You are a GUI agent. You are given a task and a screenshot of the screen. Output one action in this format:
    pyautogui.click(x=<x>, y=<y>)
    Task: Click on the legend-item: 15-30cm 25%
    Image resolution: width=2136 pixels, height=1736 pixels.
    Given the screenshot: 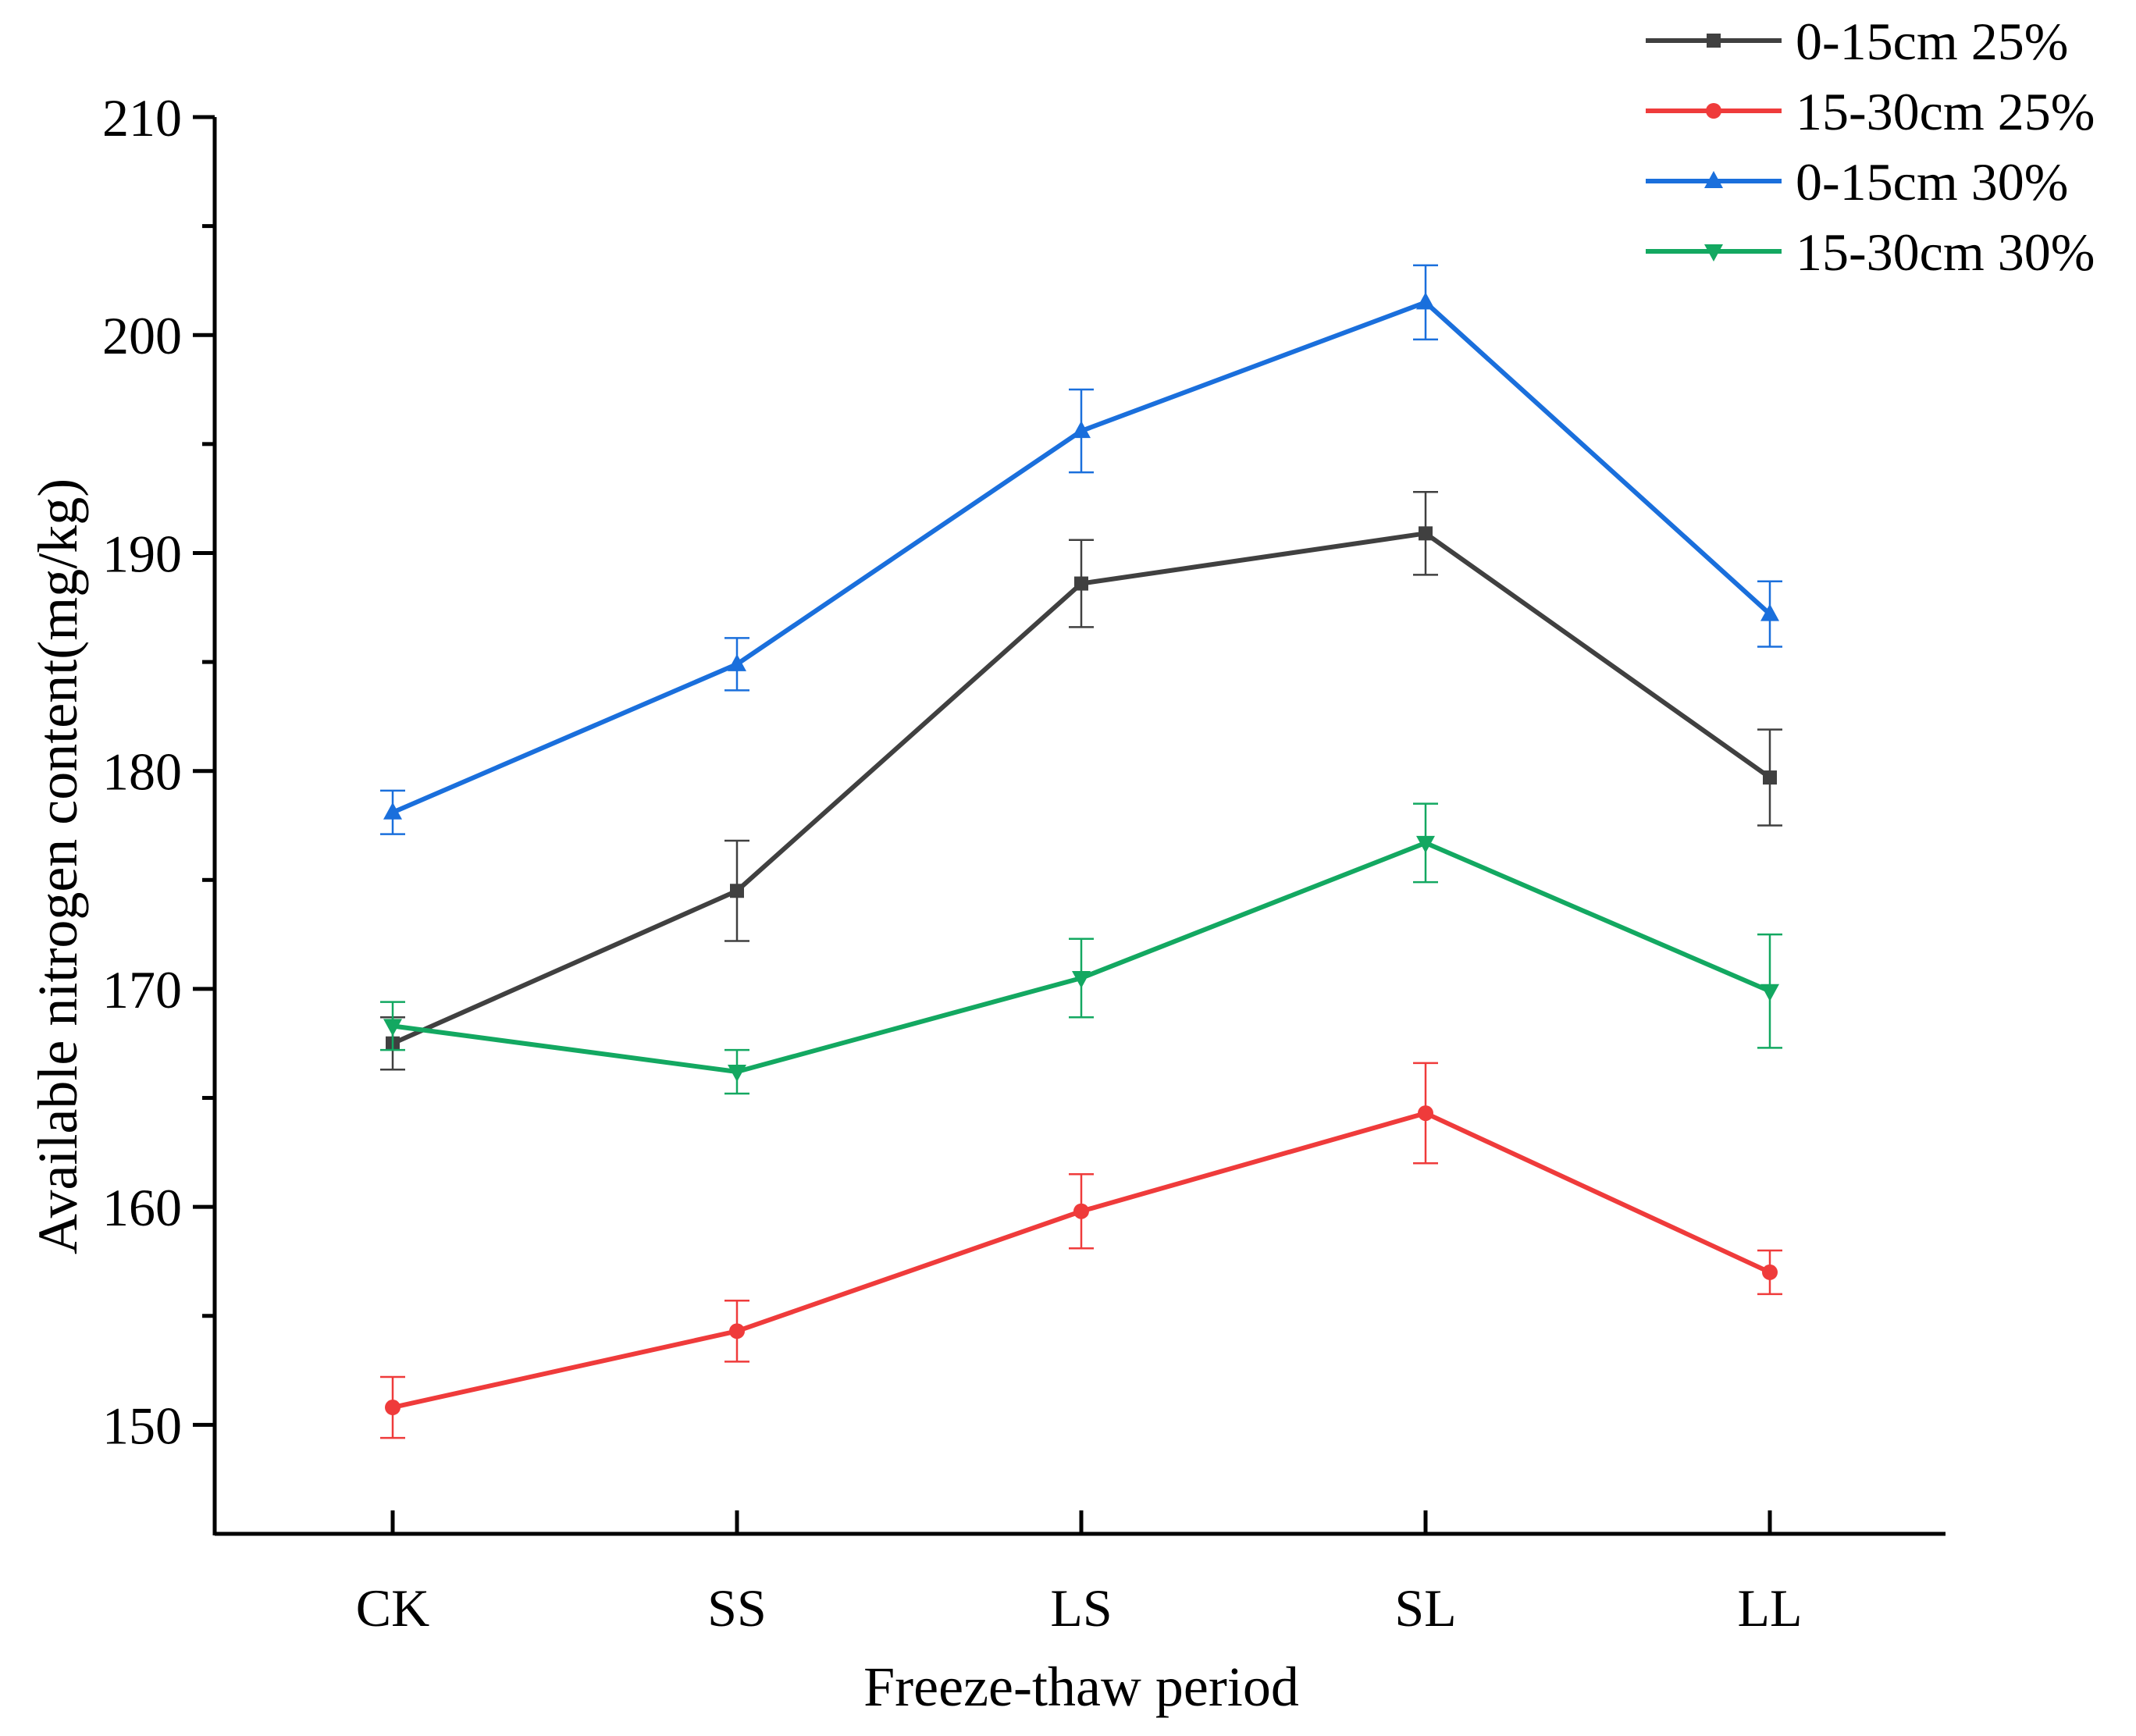 What is the action you would take?
    pyautogui.click(x=1870, y=112)
    